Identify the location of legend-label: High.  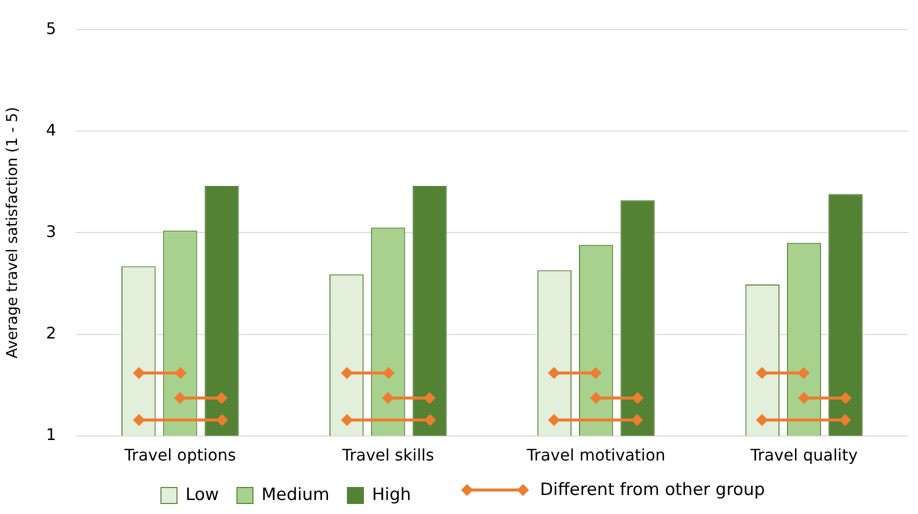
(392, 494).